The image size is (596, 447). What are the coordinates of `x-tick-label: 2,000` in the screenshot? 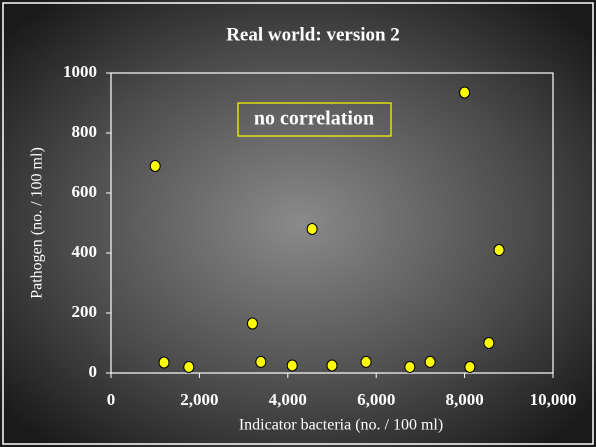 It's located at (199, 399).